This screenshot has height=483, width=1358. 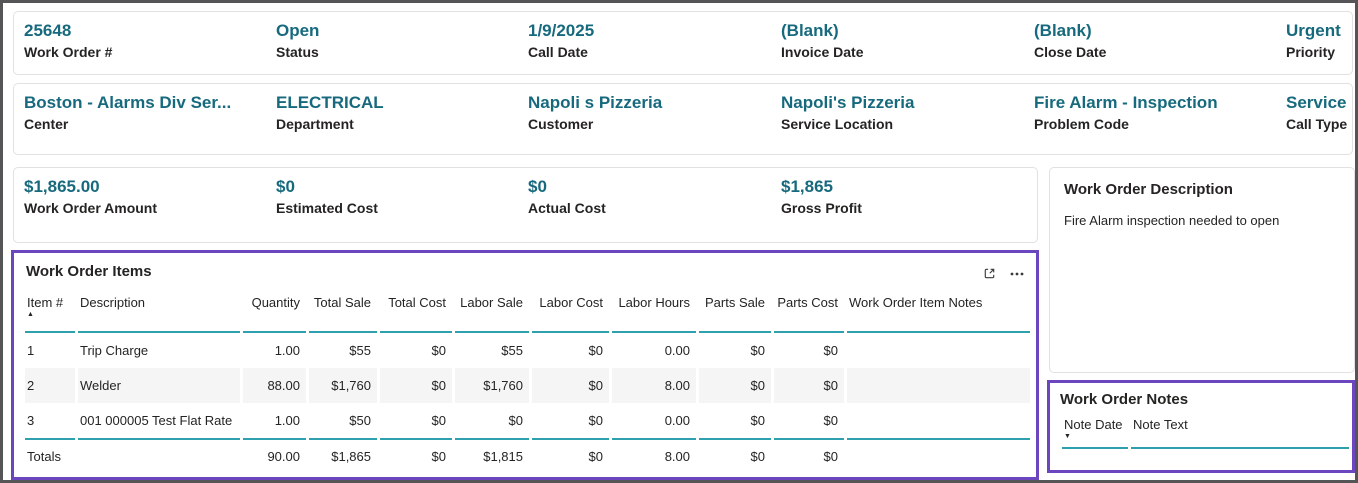 I want to click on kpi-label: Actual Cost, so click(x=567, y=208).